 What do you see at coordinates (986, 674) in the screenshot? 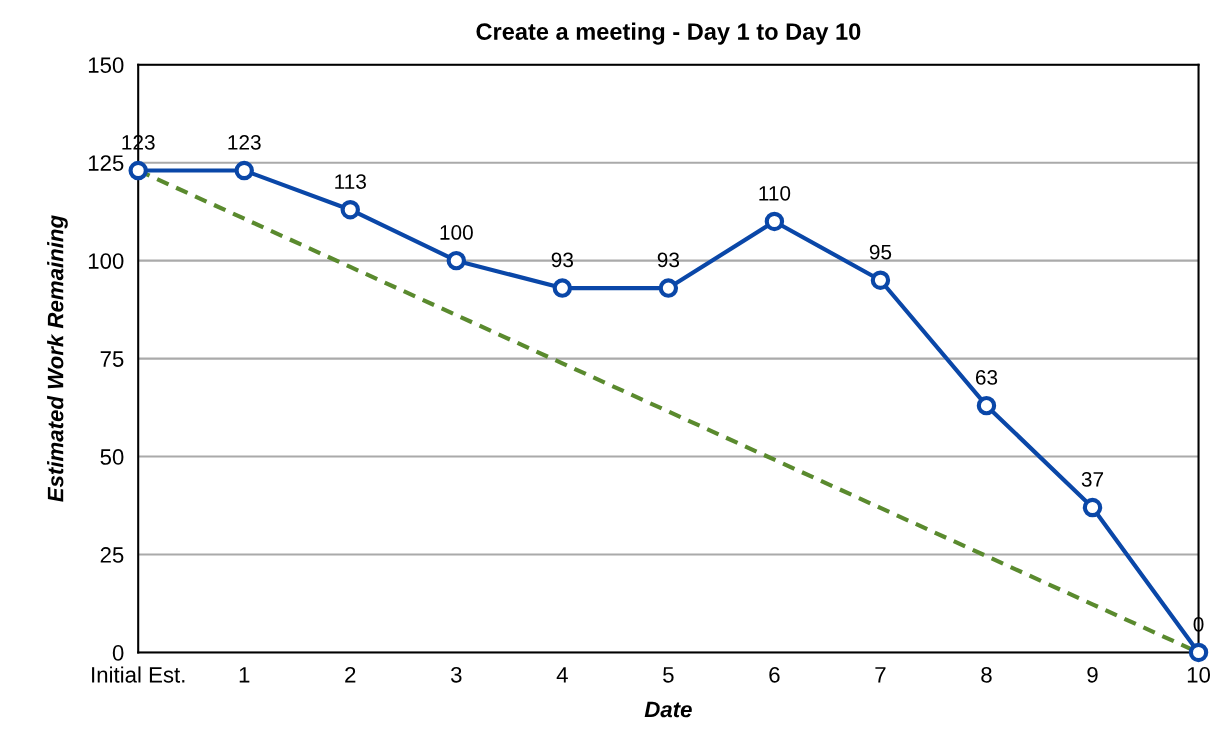
I see `x-tick-label: 8` at bounding box center [986, 674].